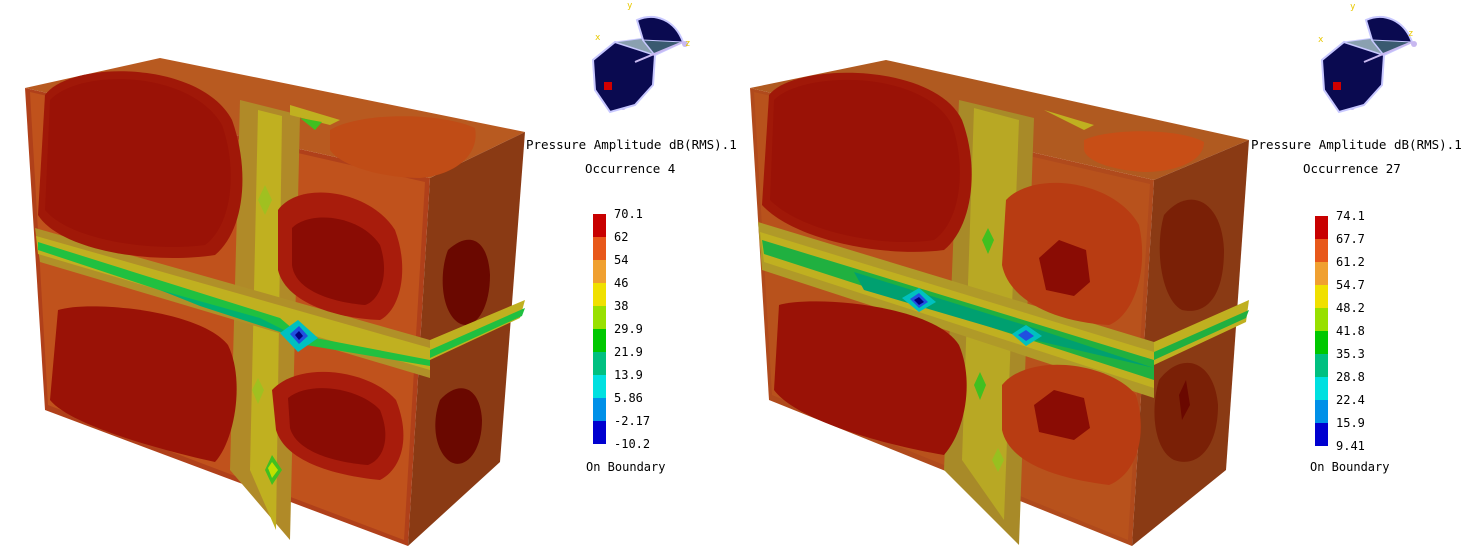 This screenshot has height=559, width=1468. What do you see at coordinates (1350, 354) in the screenshot?
I see `scale-tick: 35.3` at bounding box center [1350, 354].